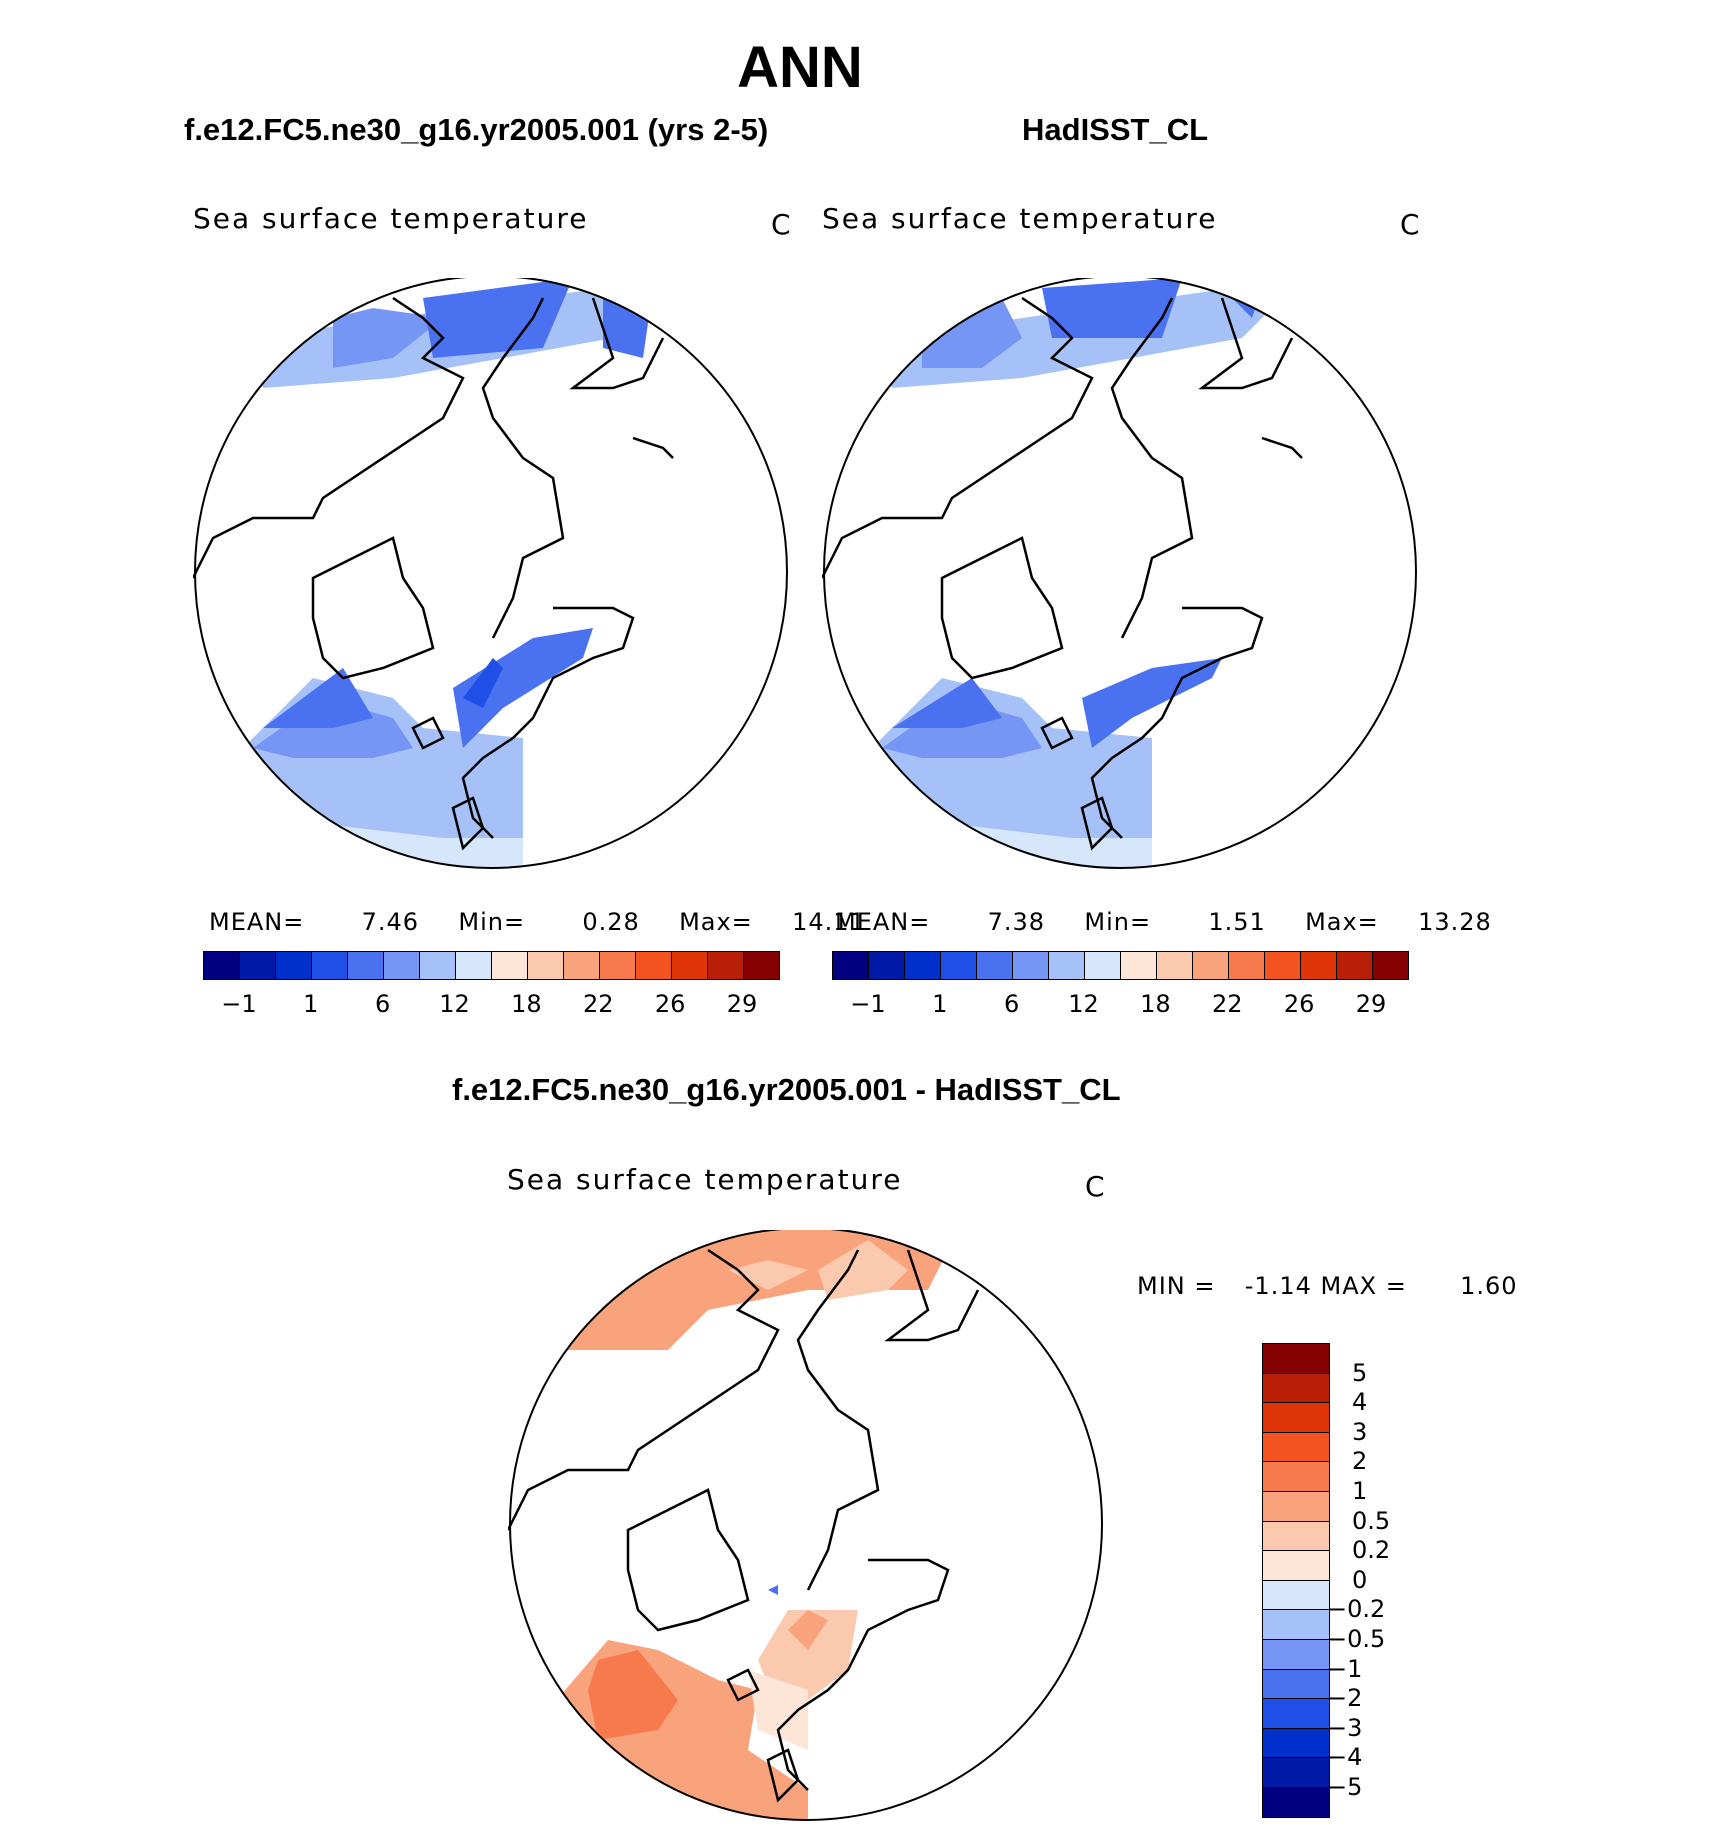 The height and width of the screenshot is (1839, 1710). Describe the element at coordinates (1082, 573) in the screenshot. I see `panel-2-sst-field` at that location.